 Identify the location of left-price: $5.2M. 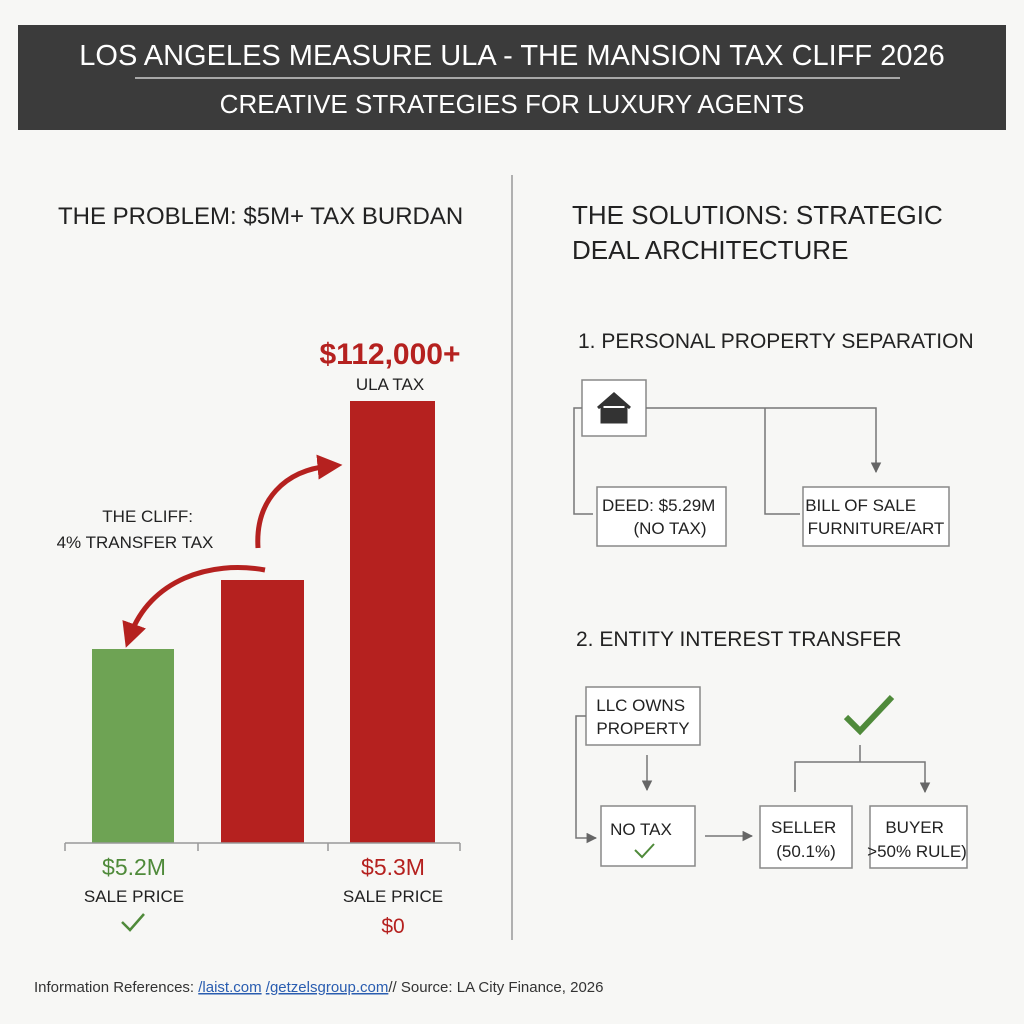
(134, 867).